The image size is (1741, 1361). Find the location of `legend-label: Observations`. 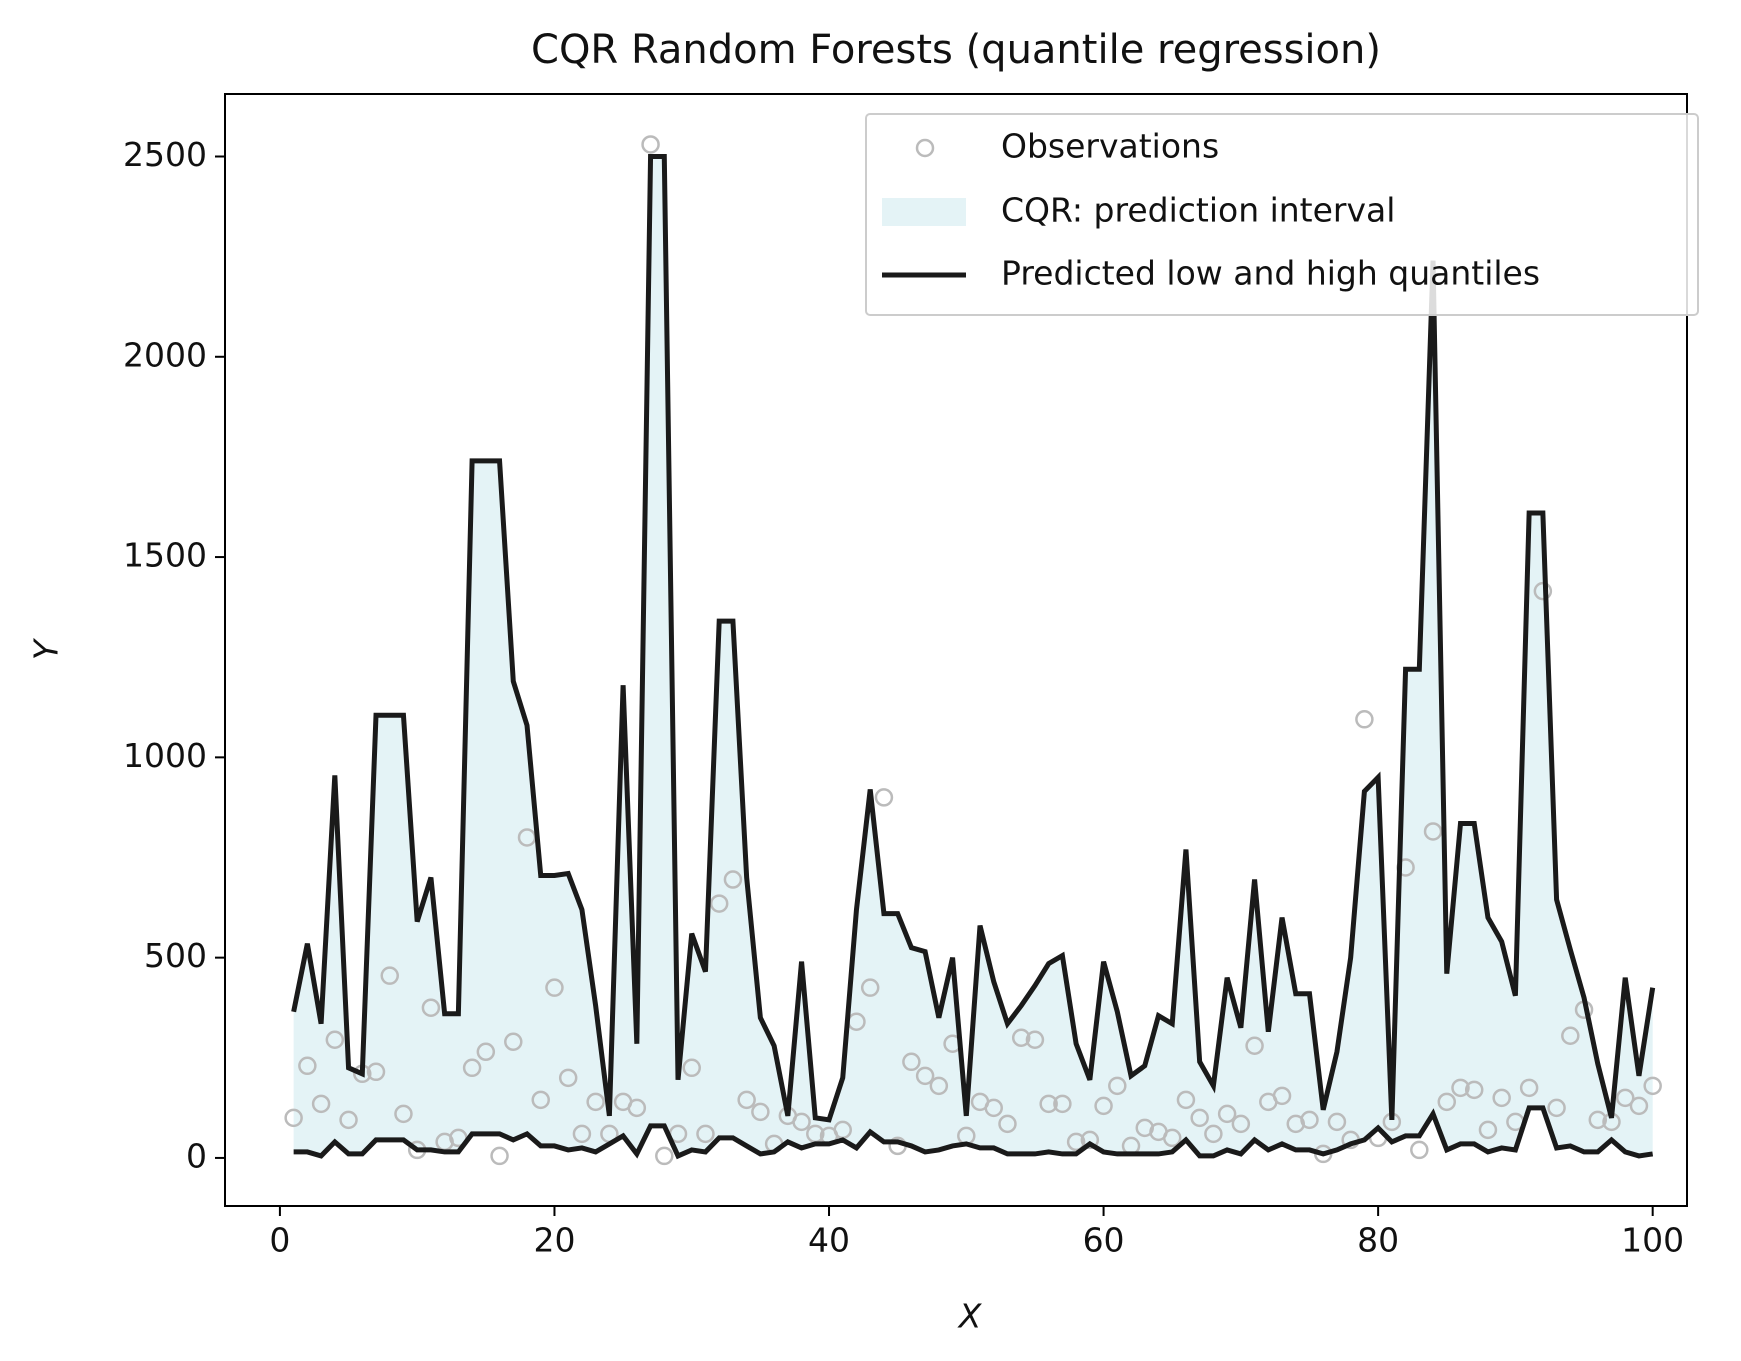

legend-label: Observations is located at coordinates (1110, 146).